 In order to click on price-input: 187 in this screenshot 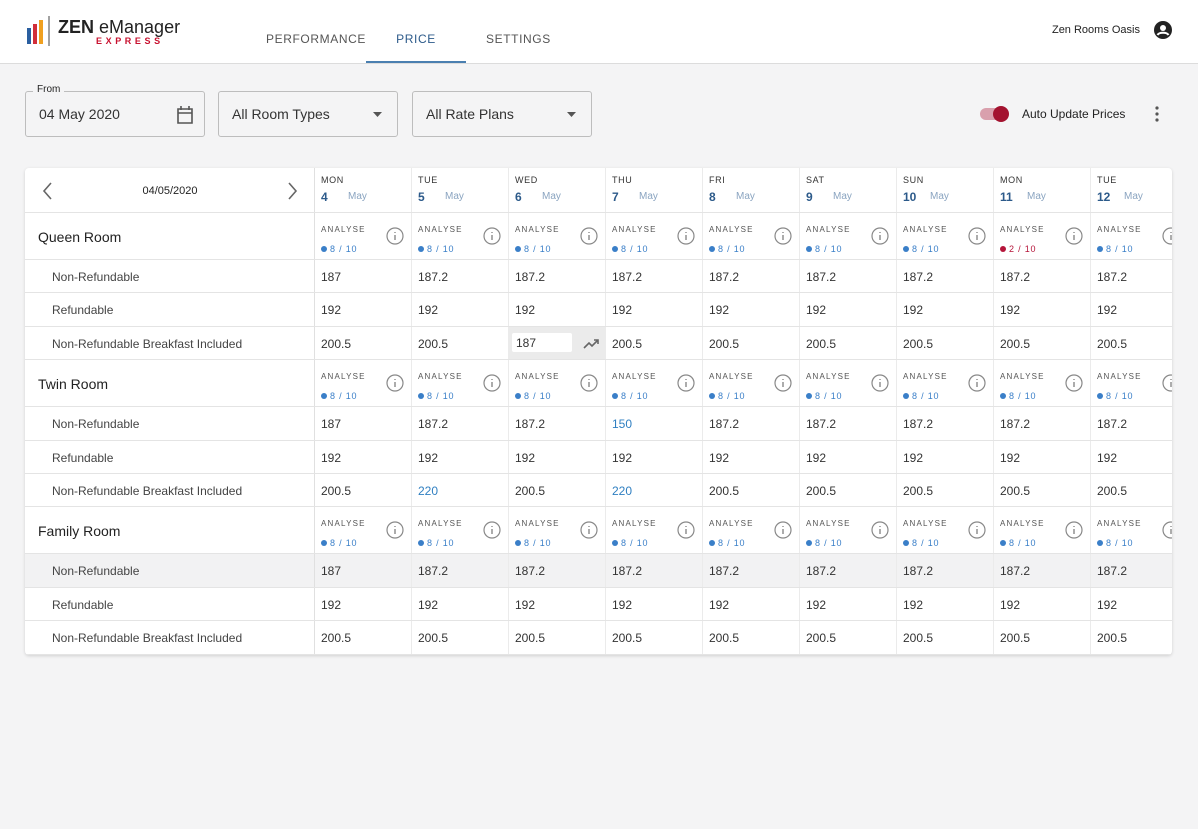, I will do `click(542, 342)`.